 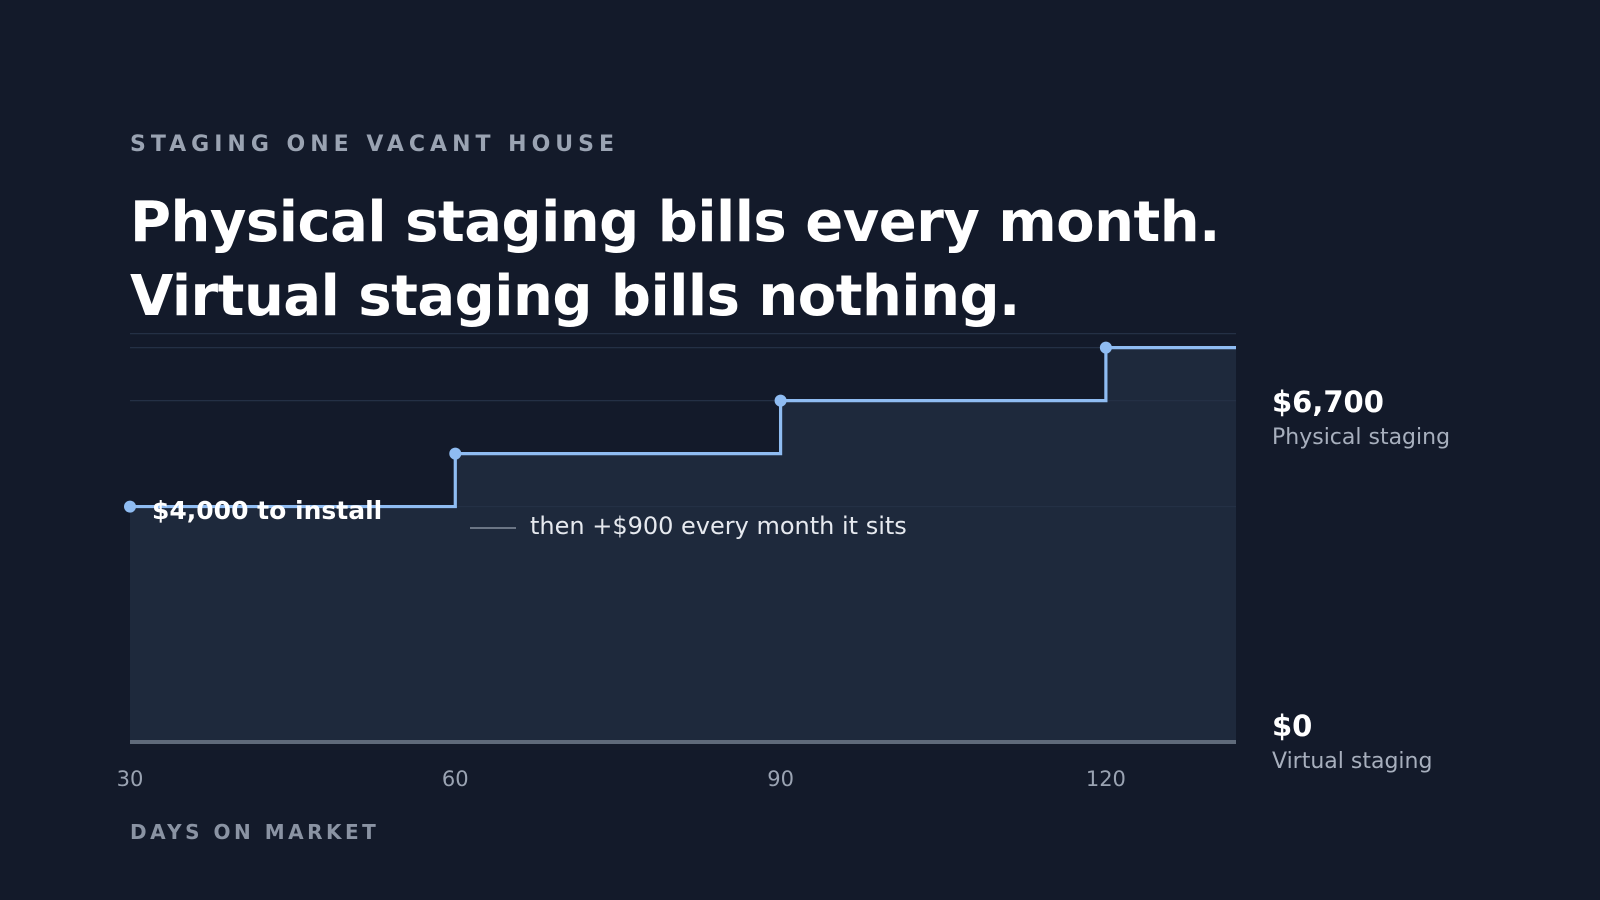 What do you see at coordinates (1361, 437) in the screenshot?
I see `physical-end-name: Physical staging` at bounding box center [1361, 437].